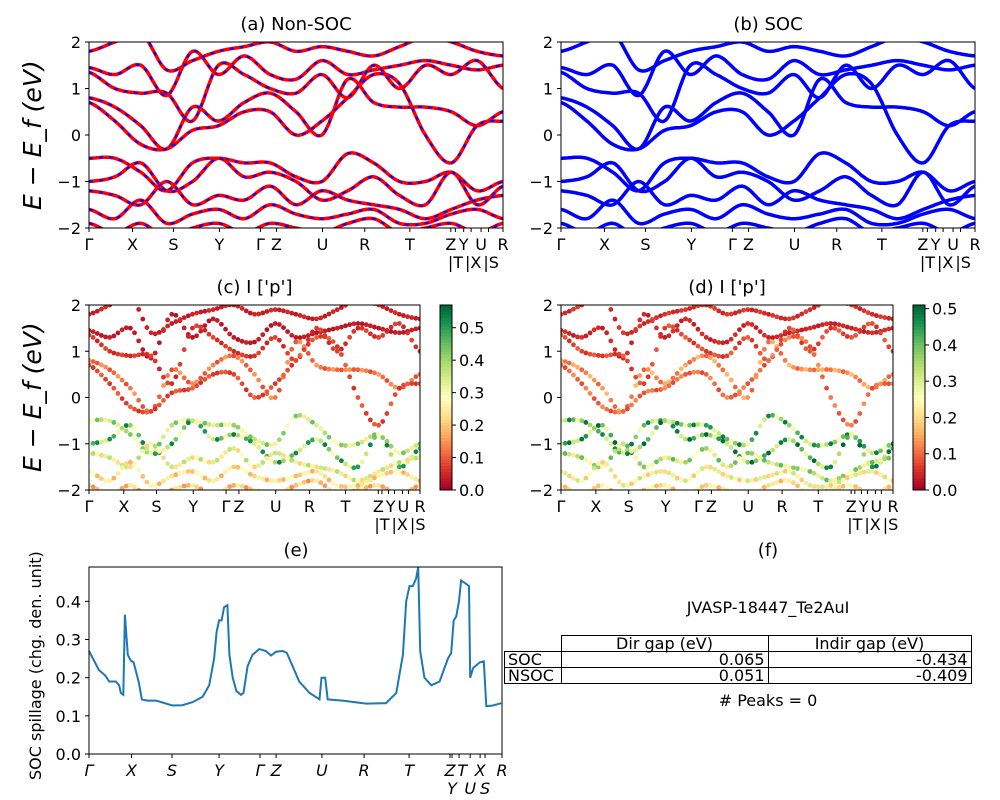 The height and width of the screenshot is (800, 1000). I want to click on xtick-label: Y, so click(452, 788).